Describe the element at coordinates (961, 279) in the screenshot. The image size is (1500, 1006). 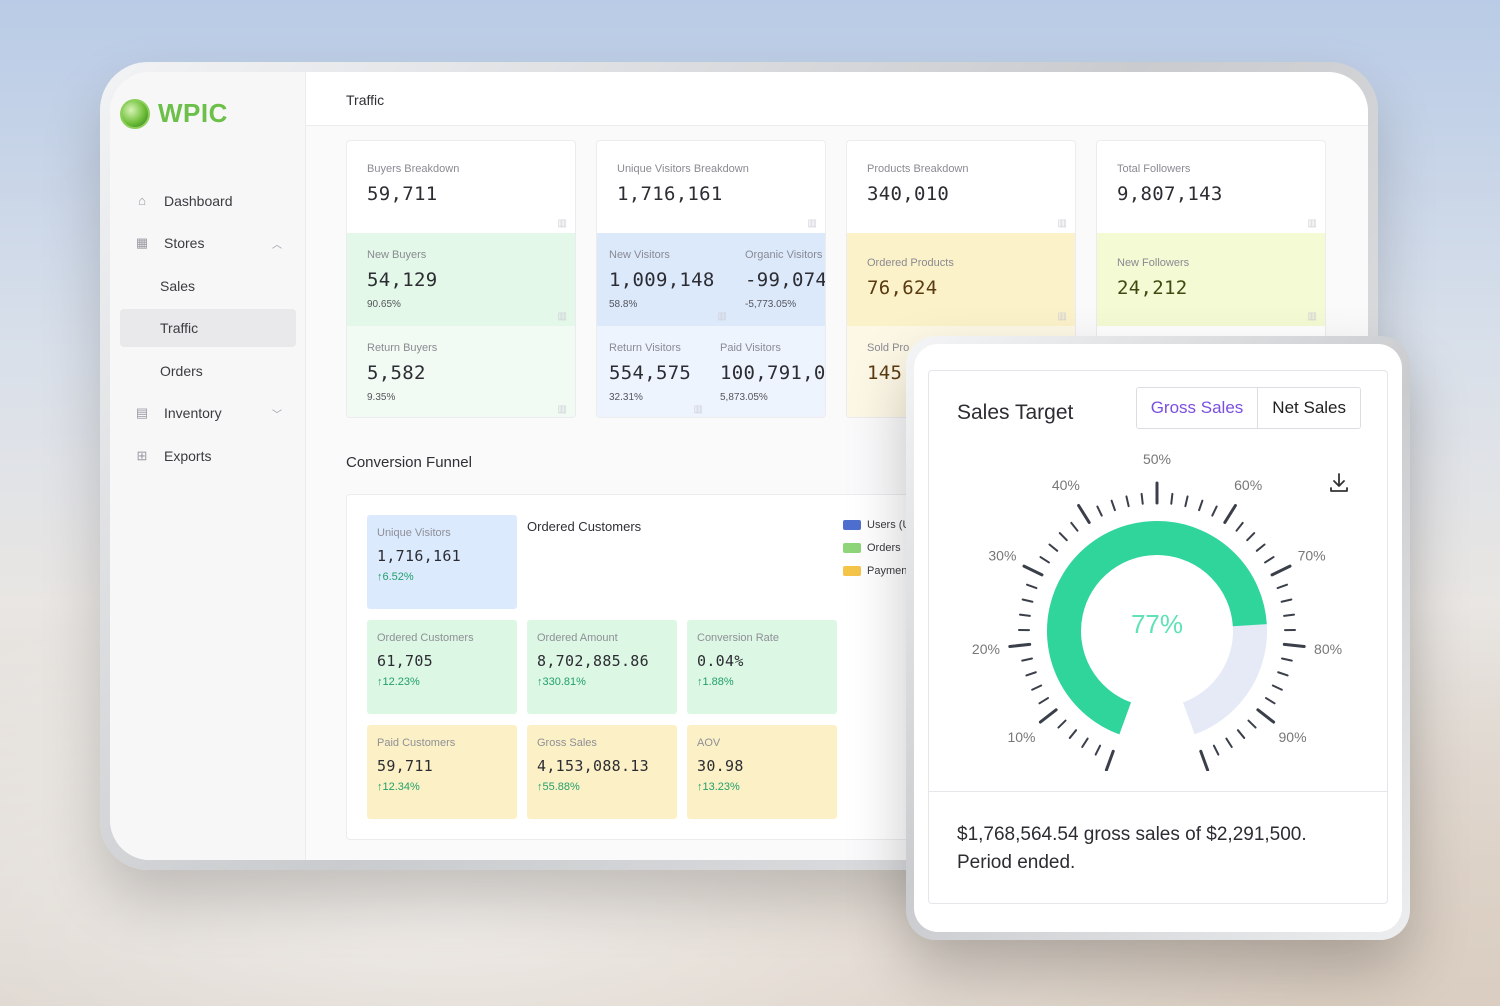
I see `ordered-products-segment: Ordered Products 76,624 ▥` at that location.